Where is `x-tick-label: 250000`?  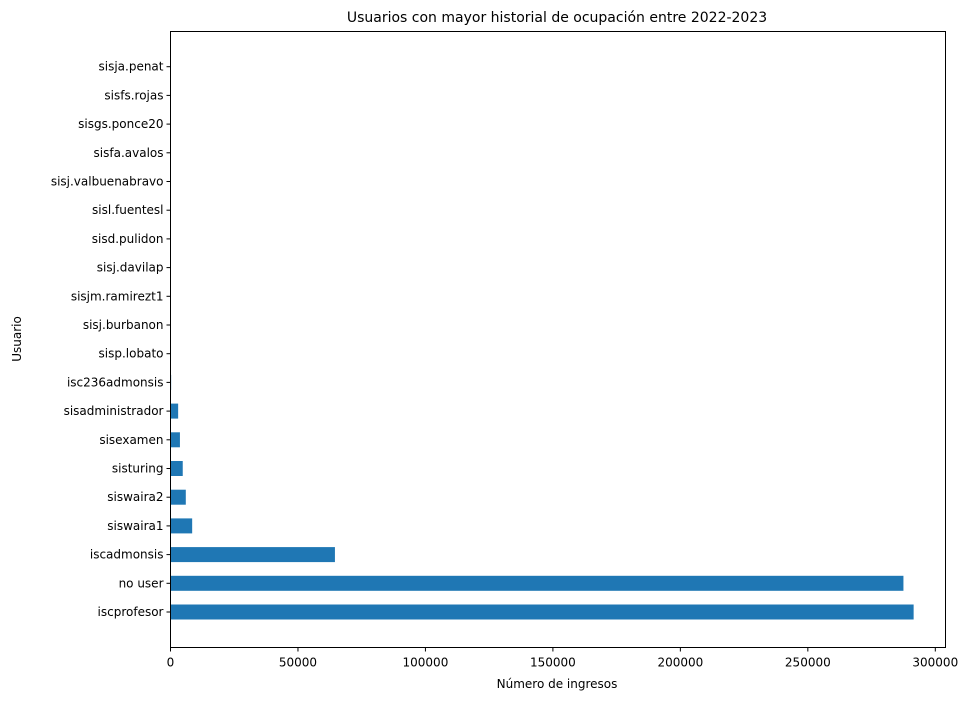
x-tick-label: 250000 is located at coordinates (808, 663).